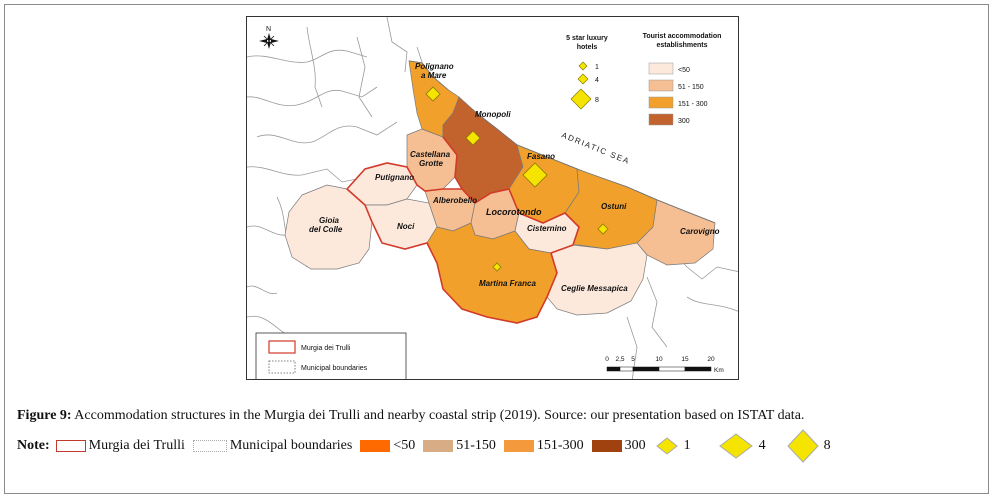  I want to click on hotels-legend-title: 5 star luxury hotels, so click(587, 43).